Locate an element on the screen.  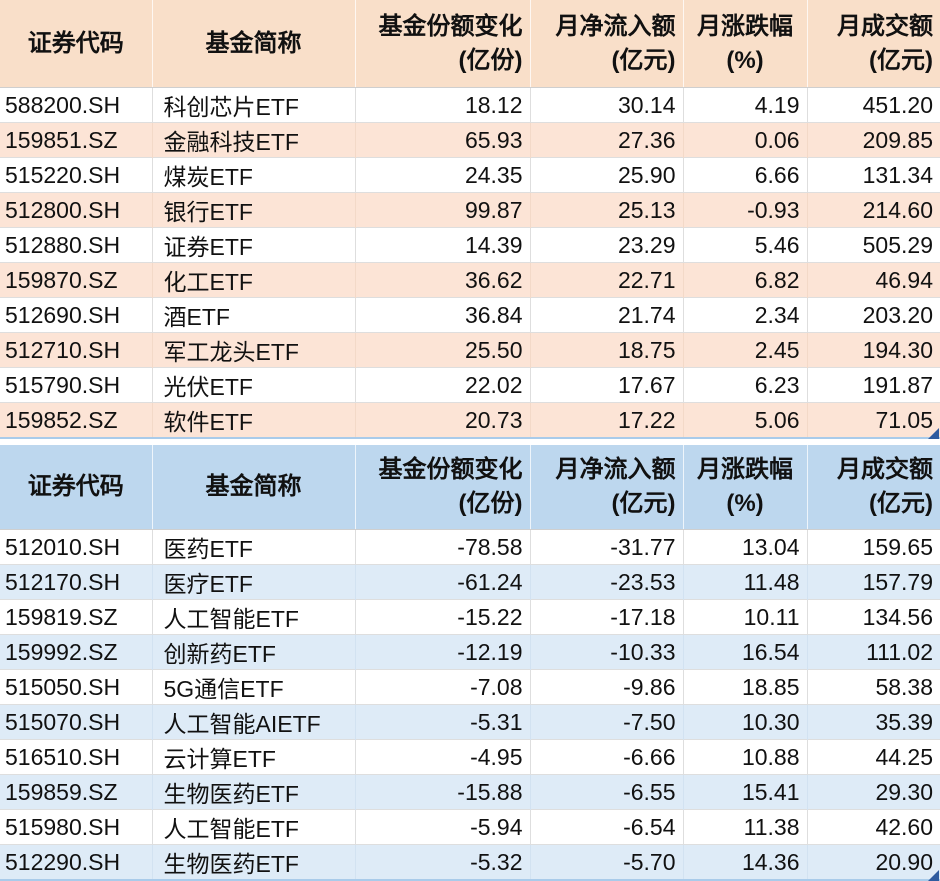
cell-turnover: 46.94 is located at coordinates (873, 280).